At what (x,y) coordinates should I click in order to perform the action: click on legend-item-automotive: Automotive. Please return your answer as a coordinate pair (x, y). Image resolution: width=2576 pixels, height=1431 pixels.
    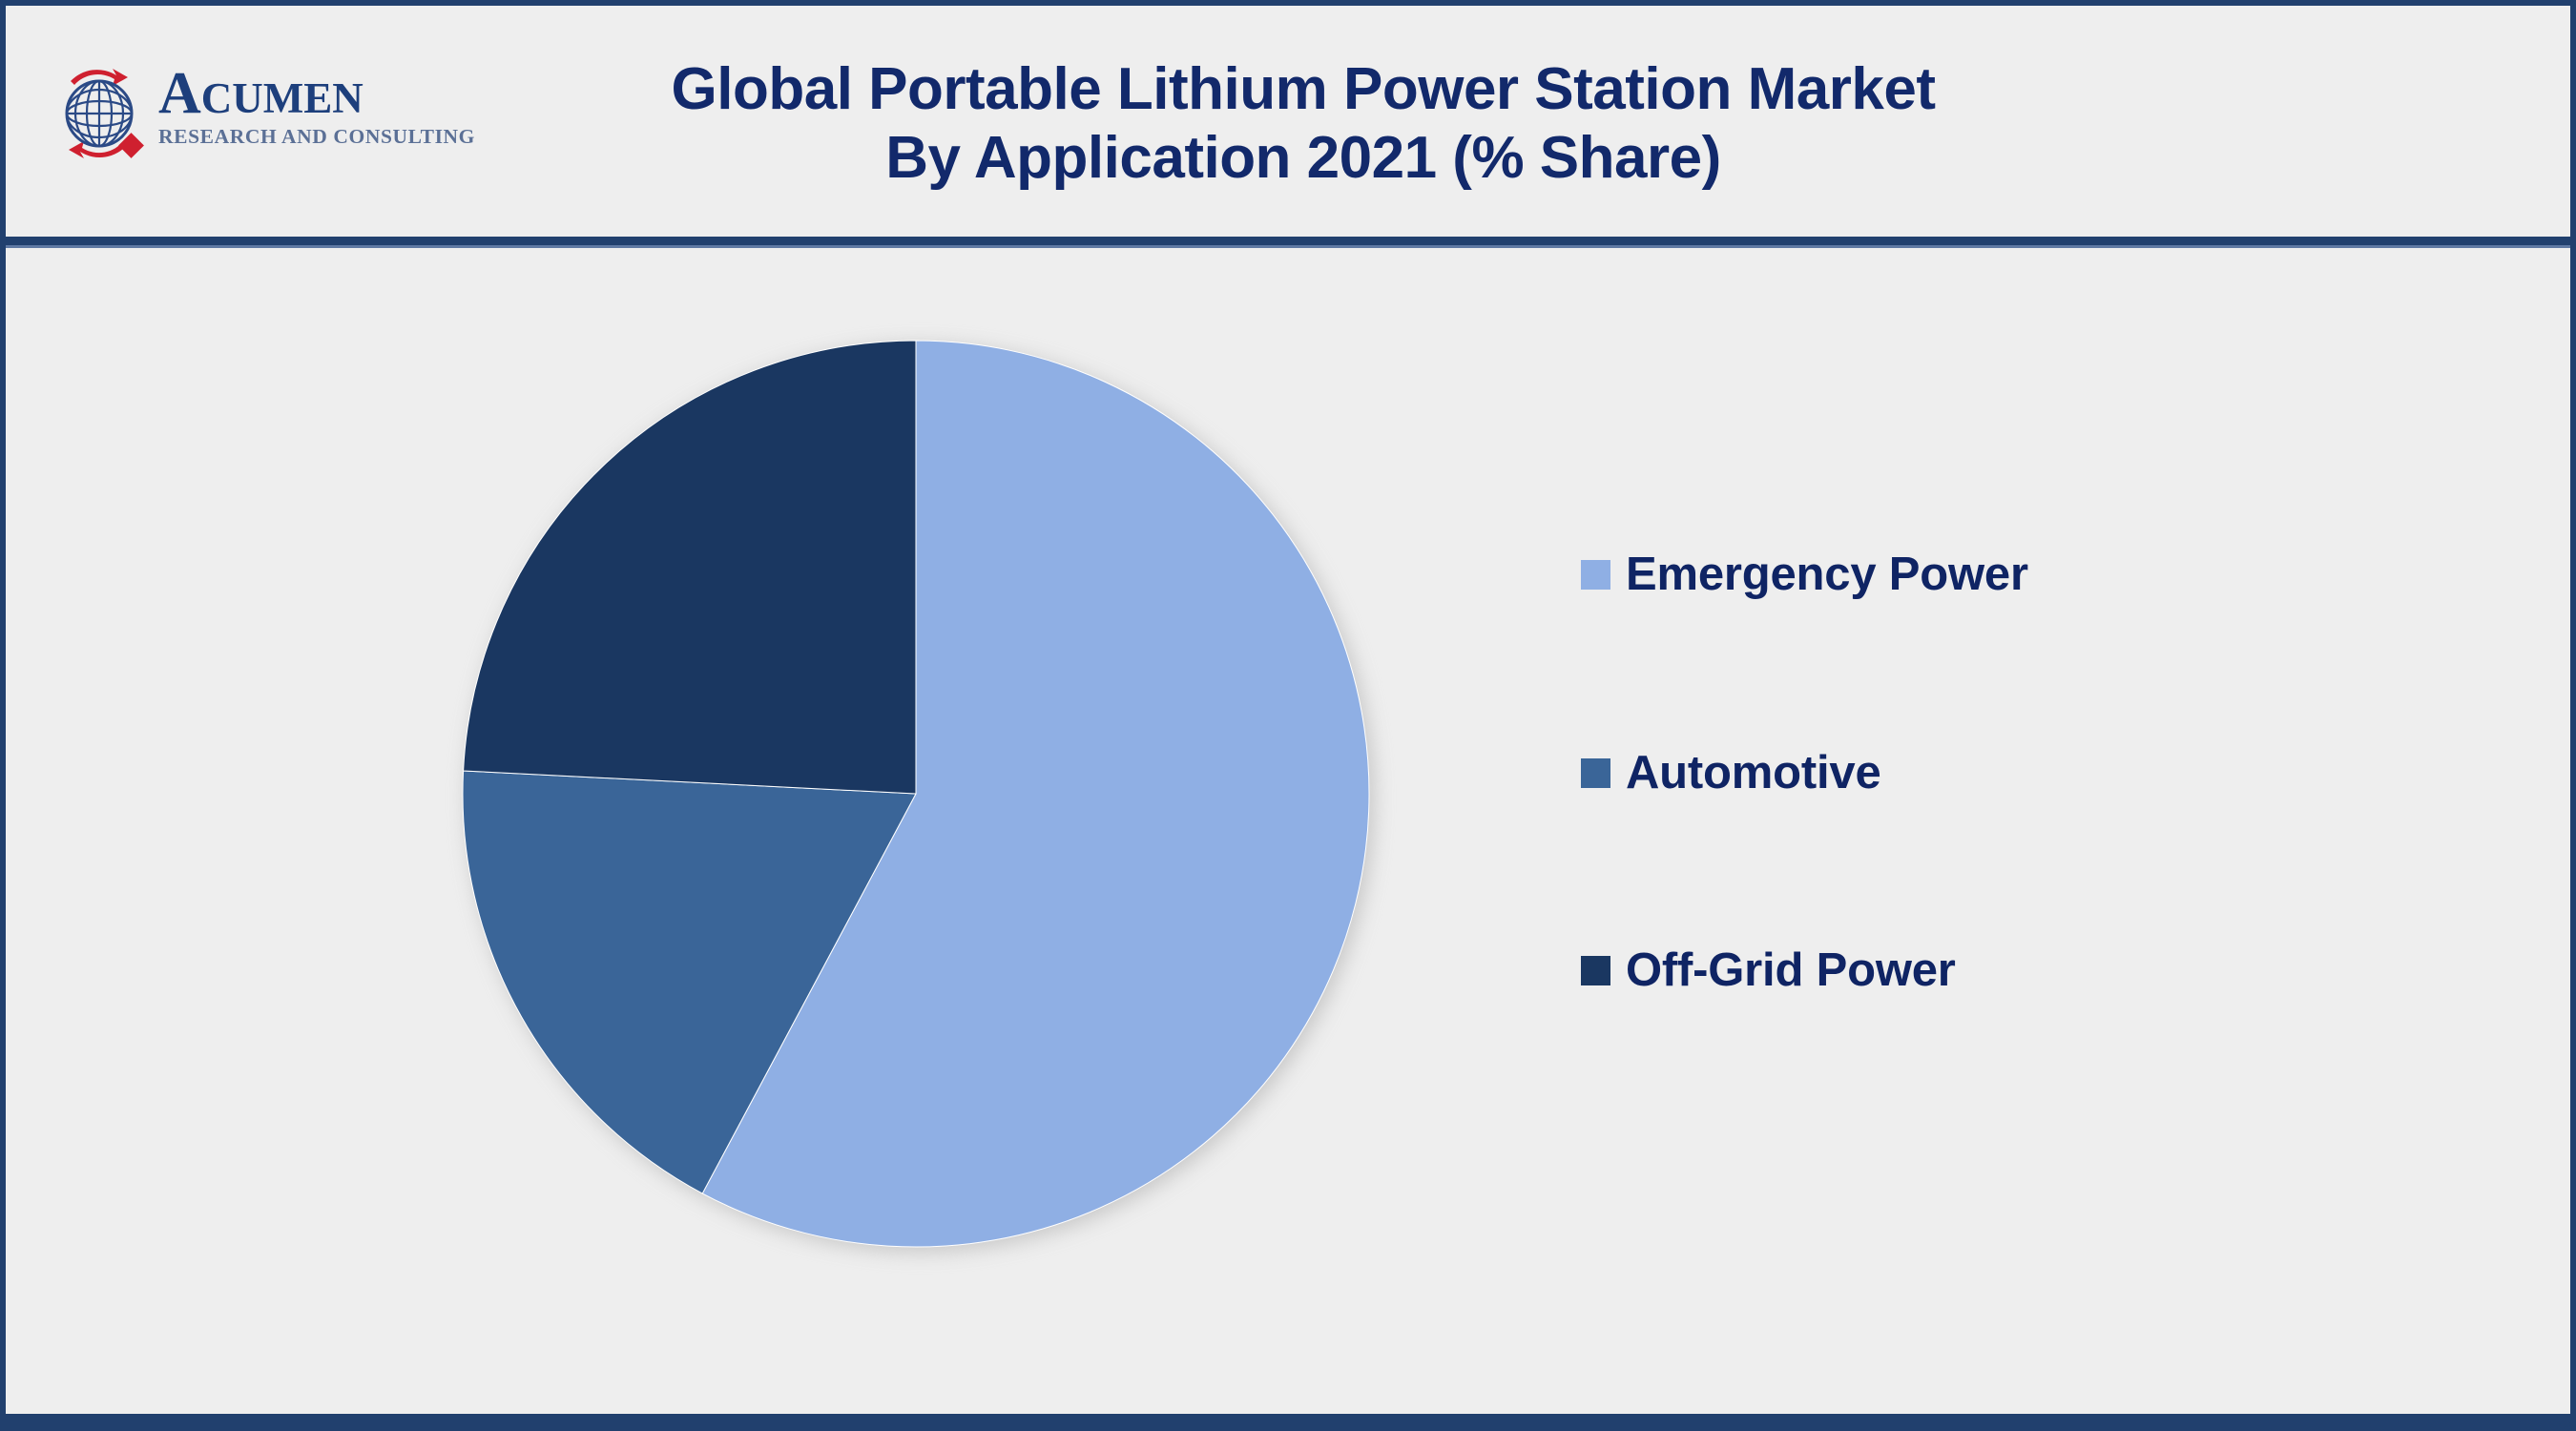
    Looking at the image, I should click on (1731, 773).